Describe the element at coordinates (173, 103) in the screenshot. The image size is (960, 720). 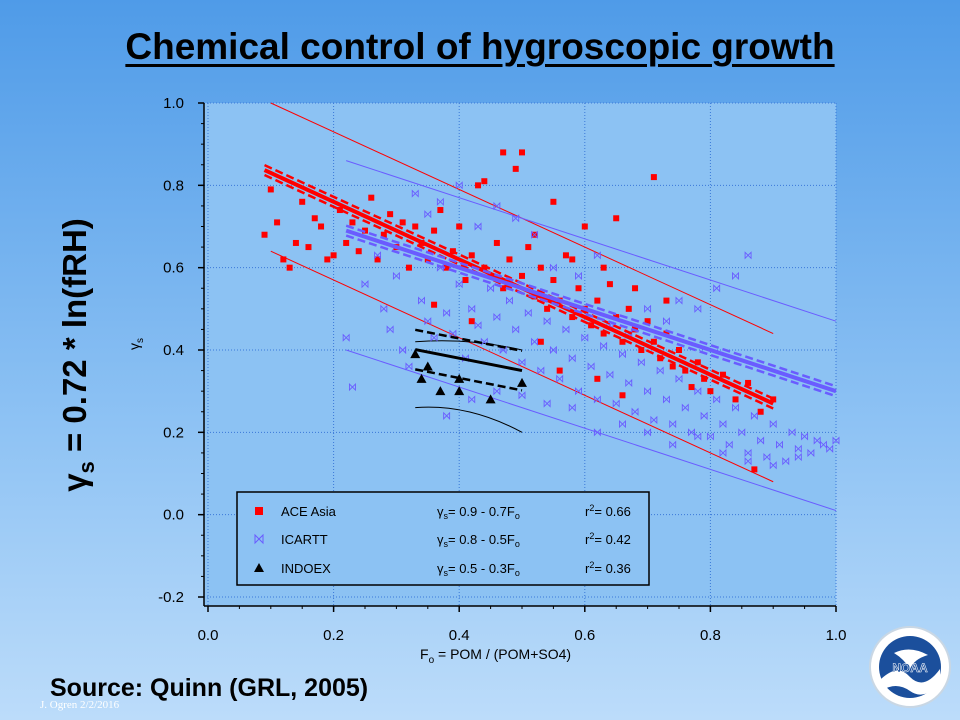
I see `y-tick-label: 1.0` at that location.